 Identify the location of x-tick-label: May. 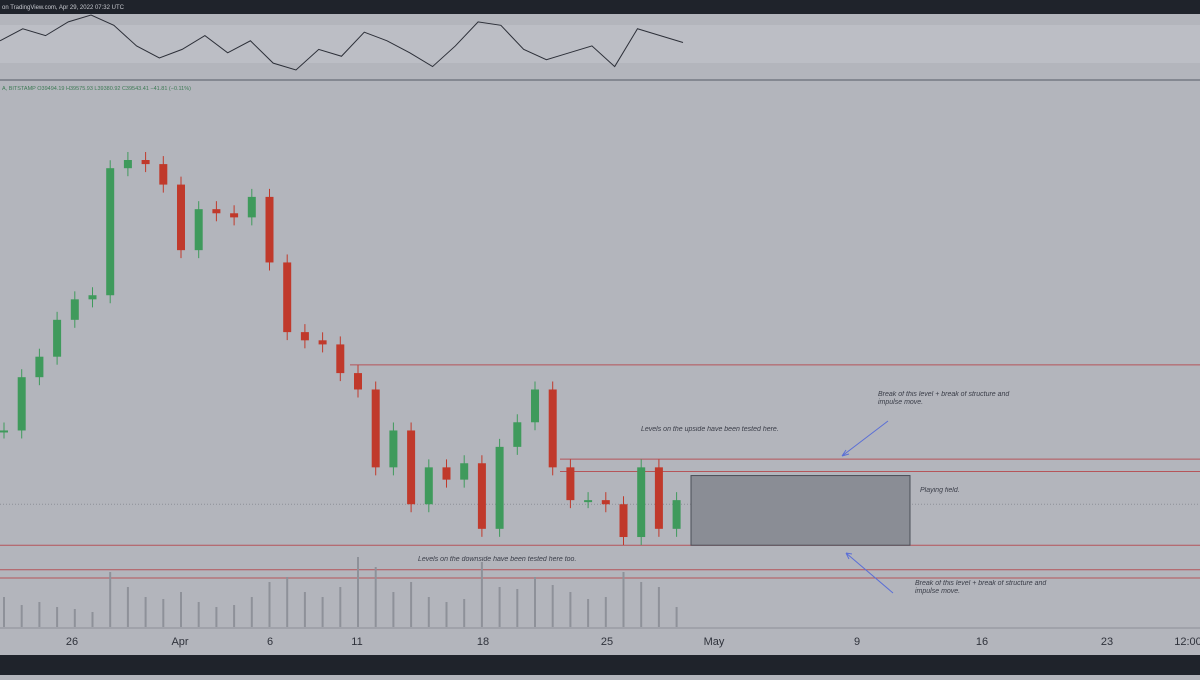
(714, 642).